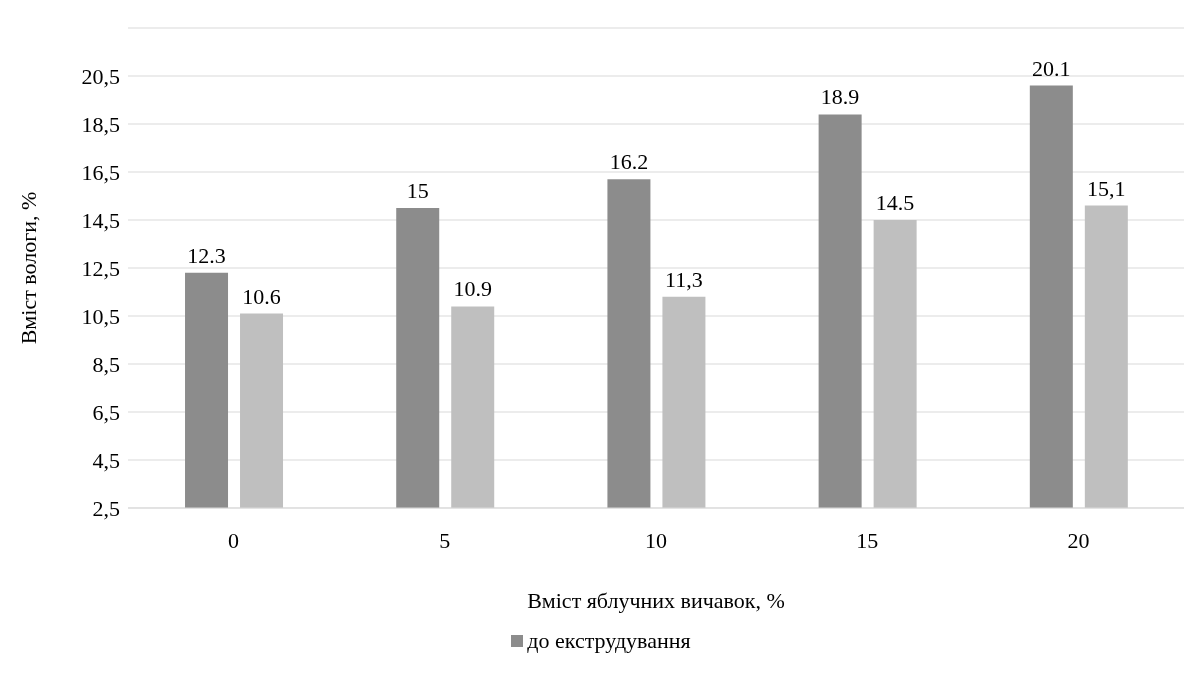  What do you see at coordinates (106, 364) in the screenshot?
I see `y-tick-label: 8,5` at bounding box center [106, 364].